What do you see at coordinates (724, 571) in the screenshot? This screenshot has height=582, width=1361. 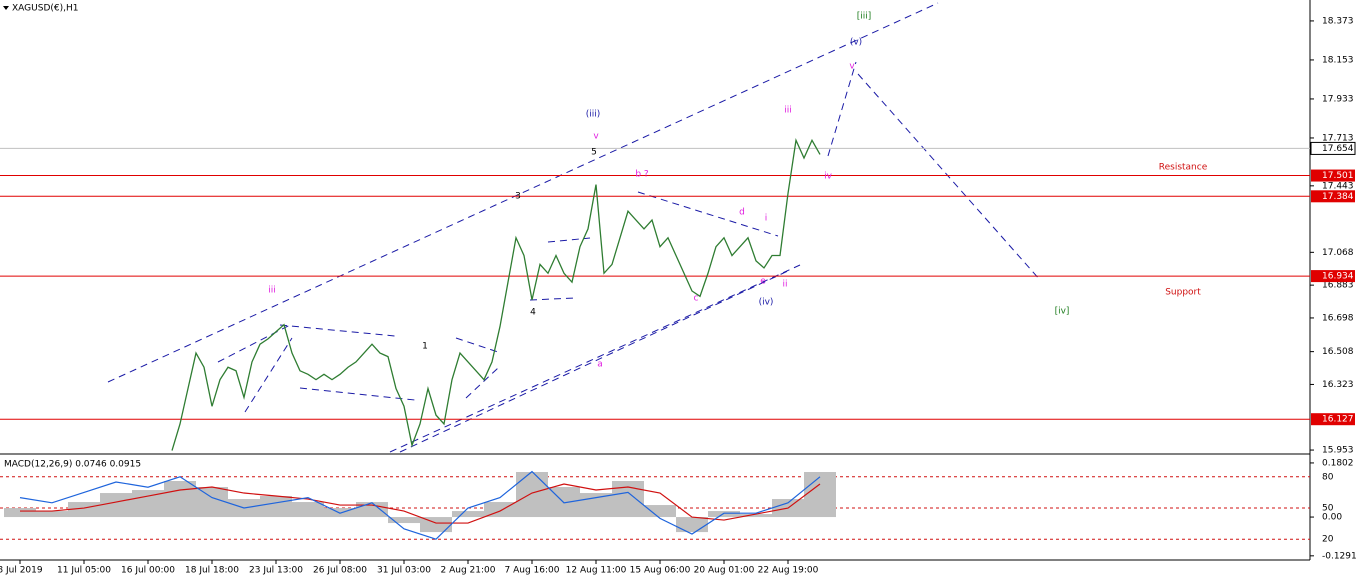 I see `x-tick-label: 20 Aug 01:00` at bounding box center [724, 571].